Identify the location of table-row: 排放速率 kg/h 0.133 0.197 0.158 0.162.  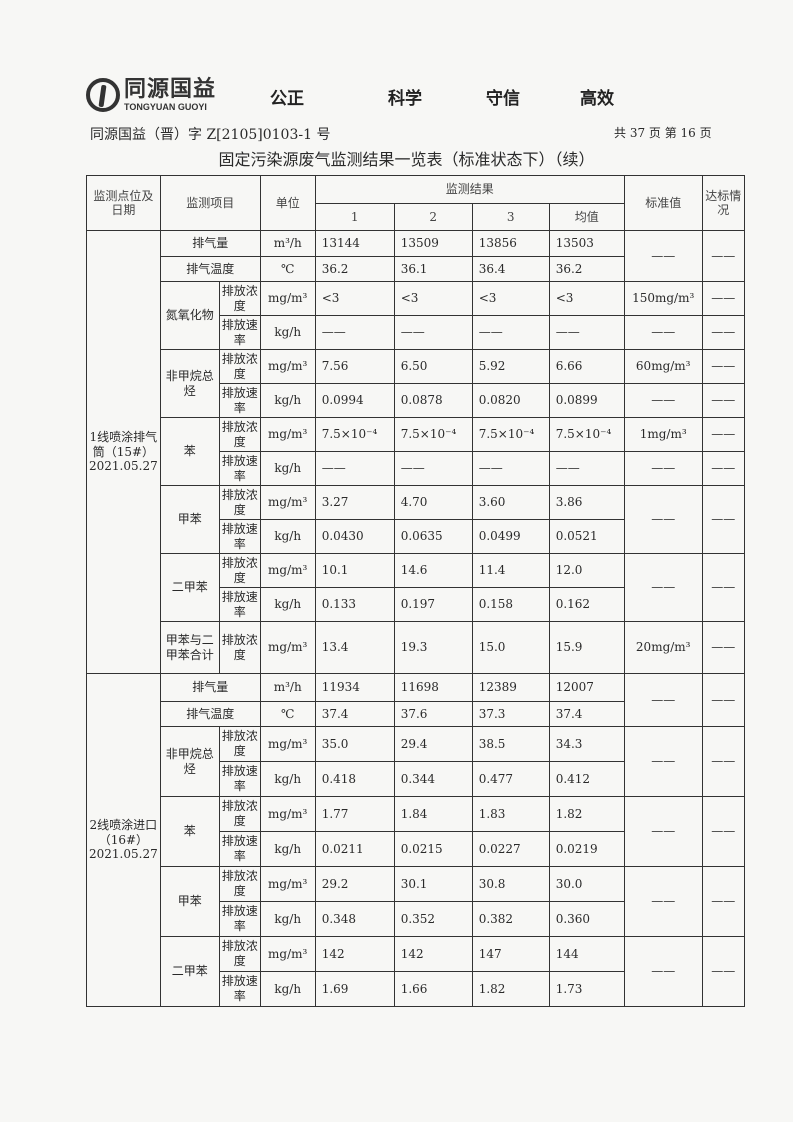
(416, 604).